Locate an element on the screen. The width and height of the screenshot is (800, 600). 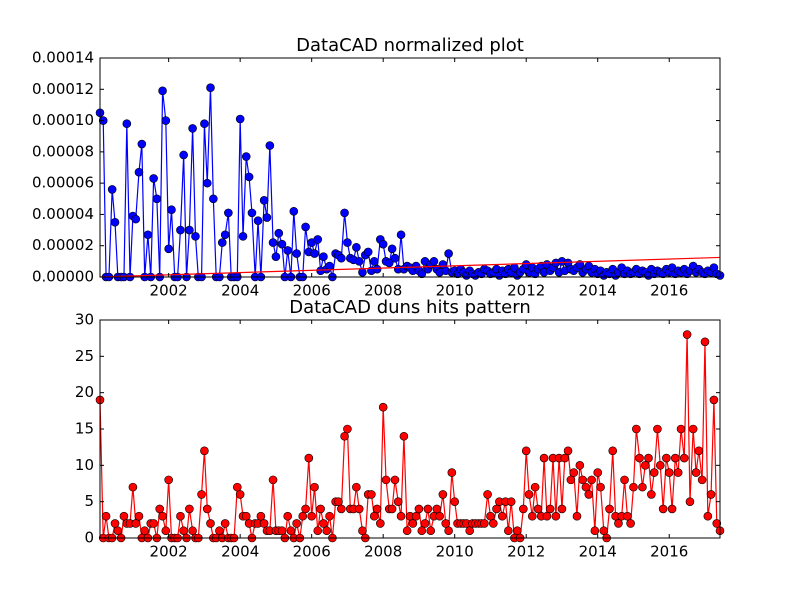
y-tick-label: 5 is located at coordinates (89, 501).